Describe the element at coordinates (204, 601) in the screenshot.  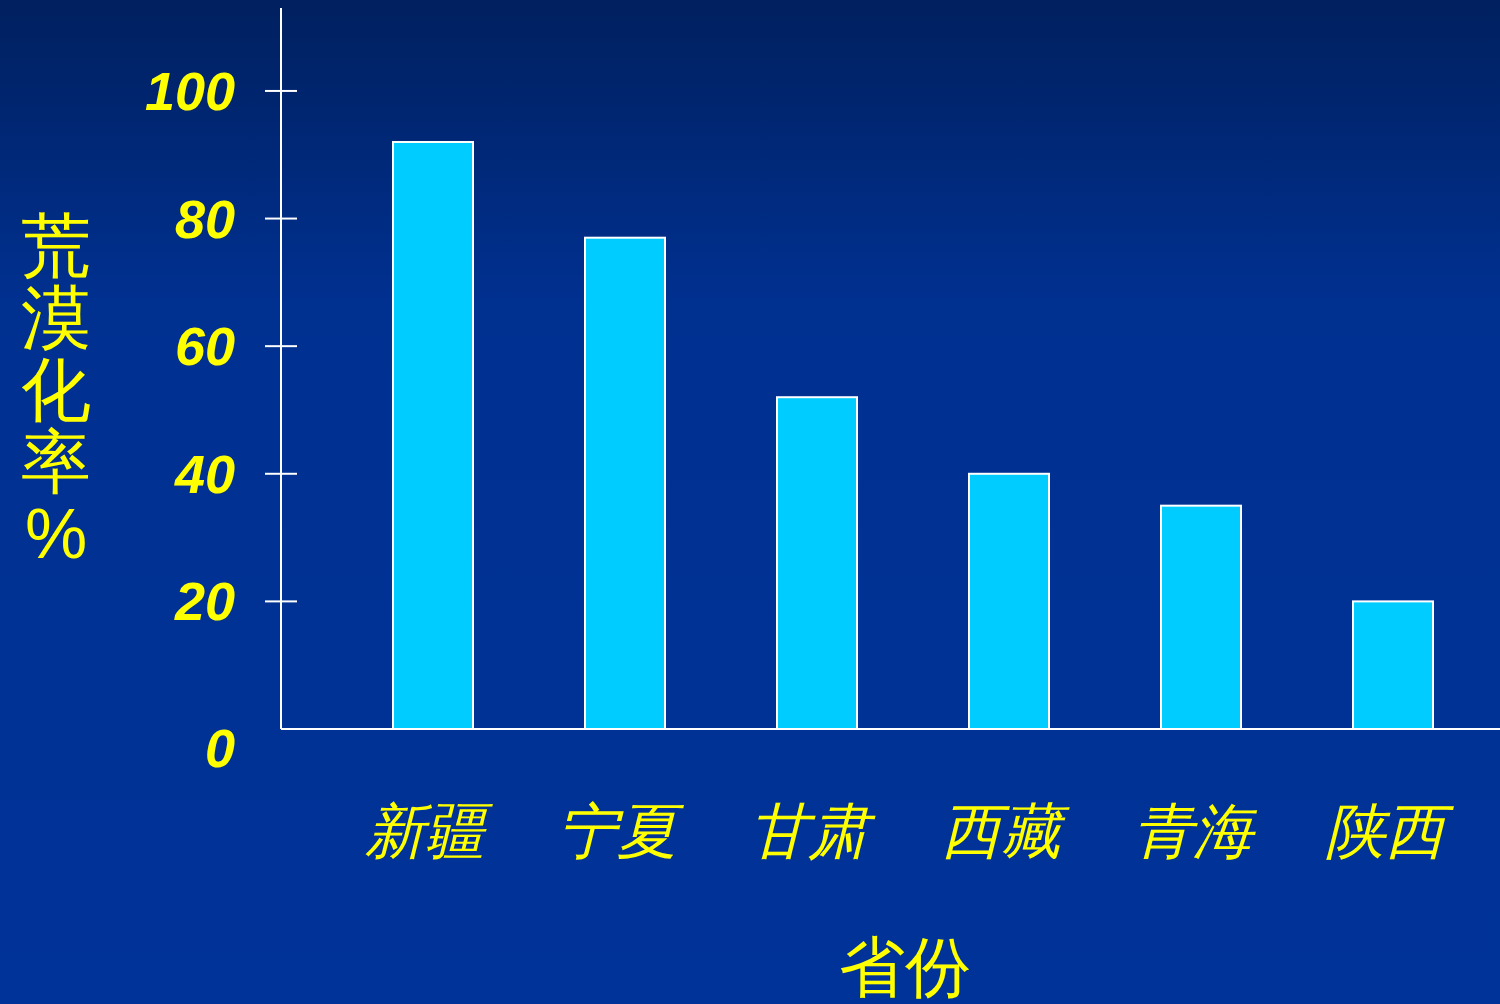
I see `y-tick-label: 20` at that location.